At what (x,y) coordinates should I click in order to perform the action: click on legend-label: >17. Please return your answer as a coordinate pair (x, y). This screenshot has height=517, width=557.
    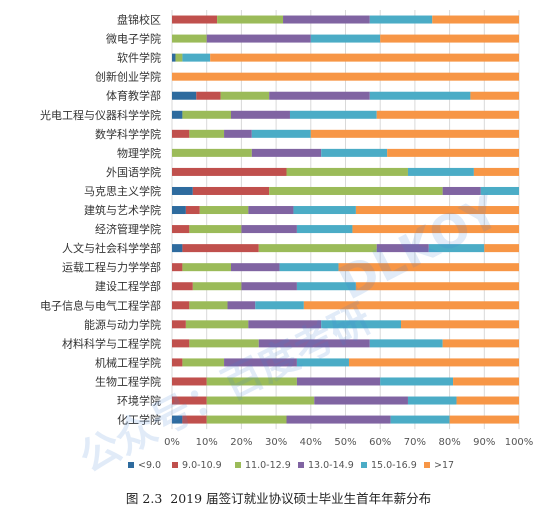
    Looking at the image, I should click on (444, 465).